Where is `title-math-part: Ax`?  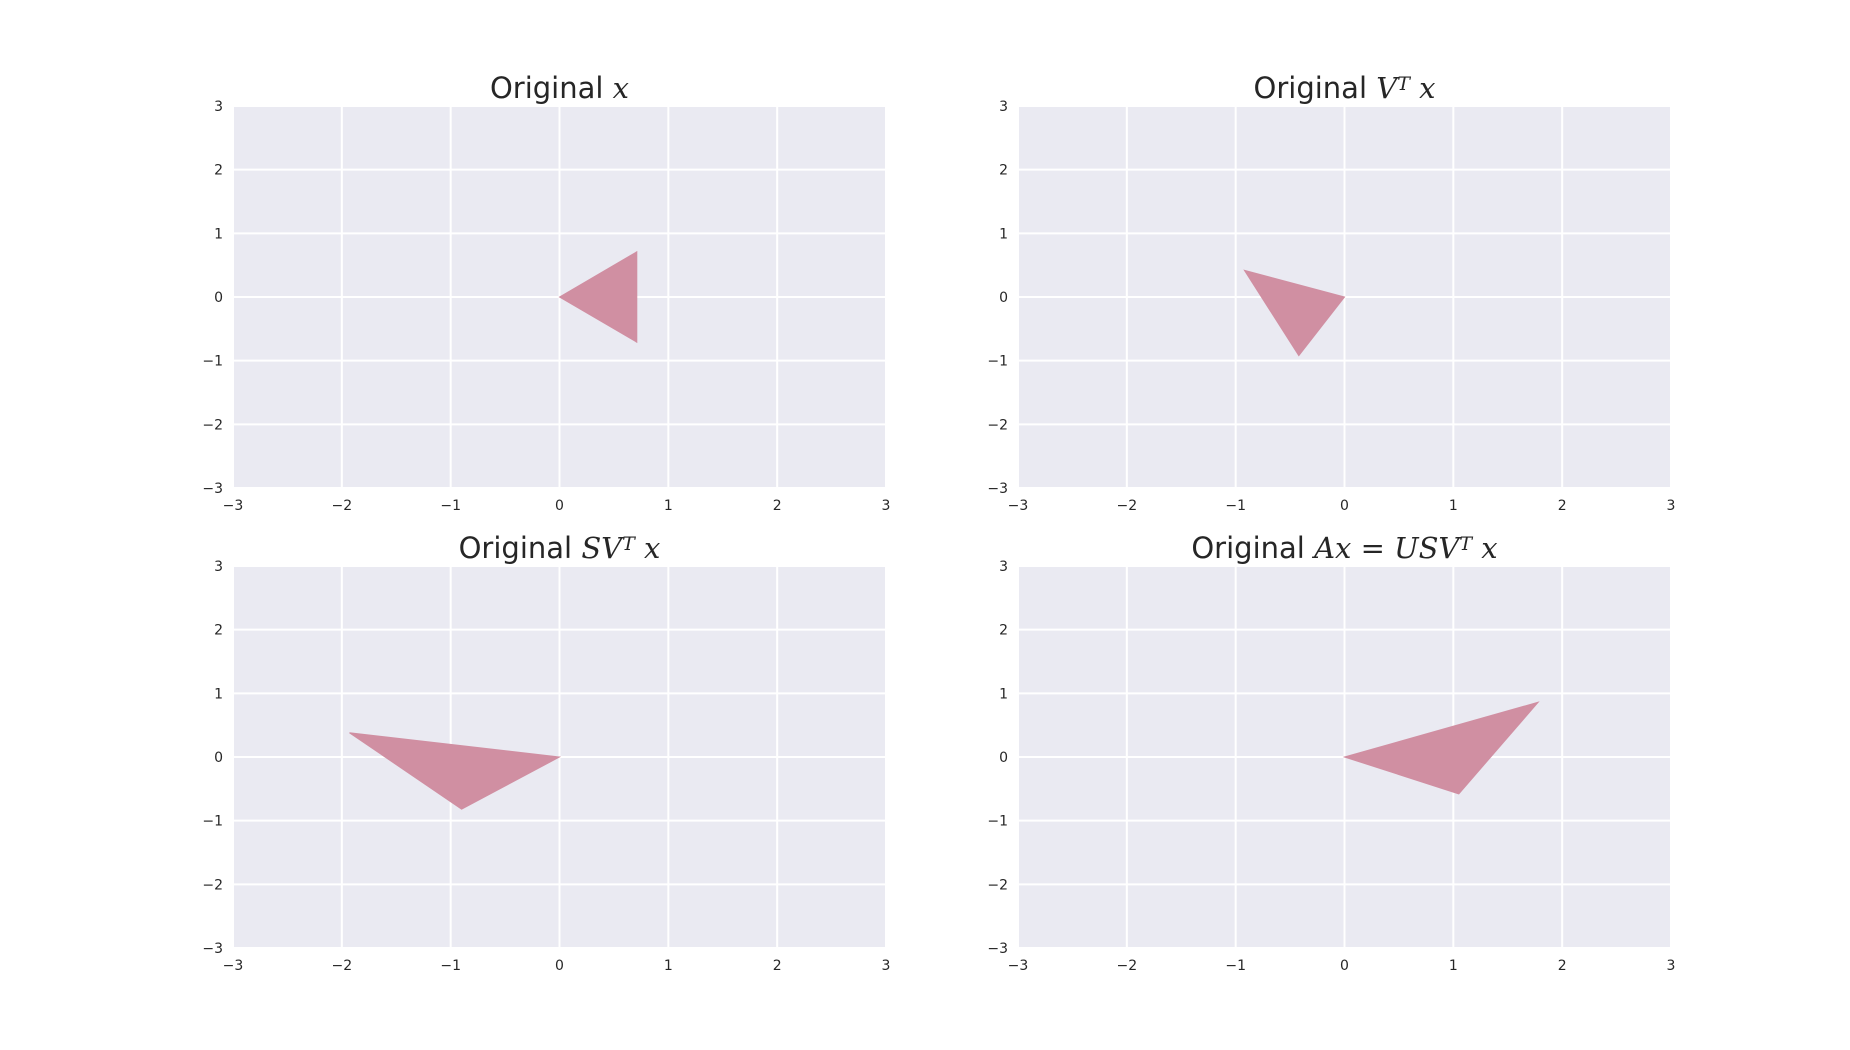
title-math-part: Ax is located at coordinates (1331, 548).